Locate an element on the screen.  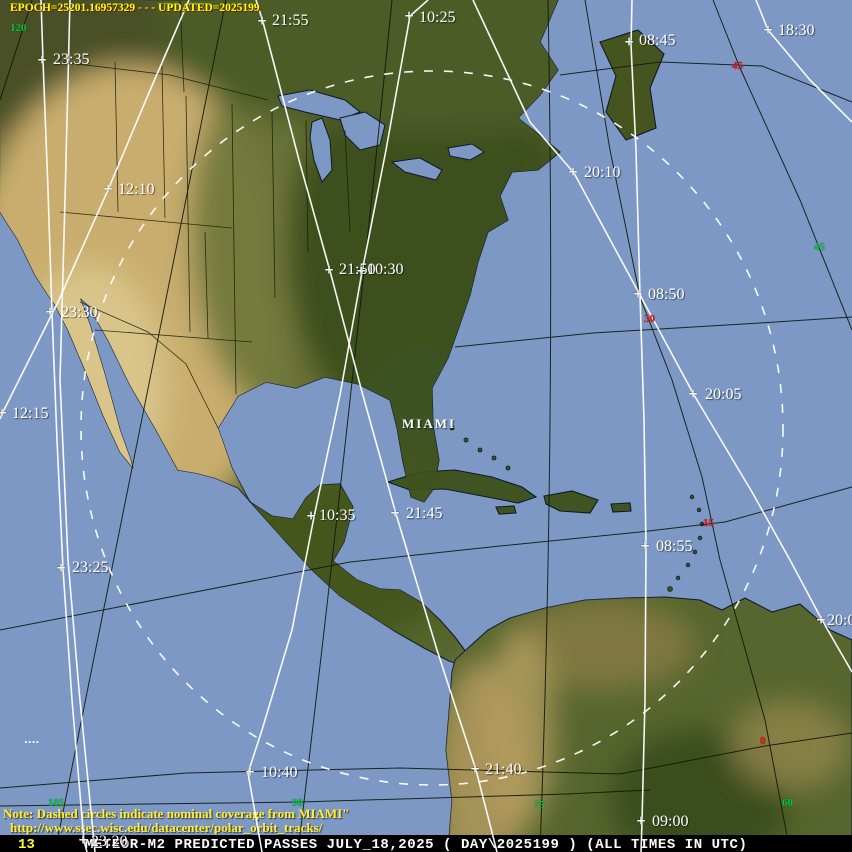
jamaica-island is located at coordinates (506, 510).